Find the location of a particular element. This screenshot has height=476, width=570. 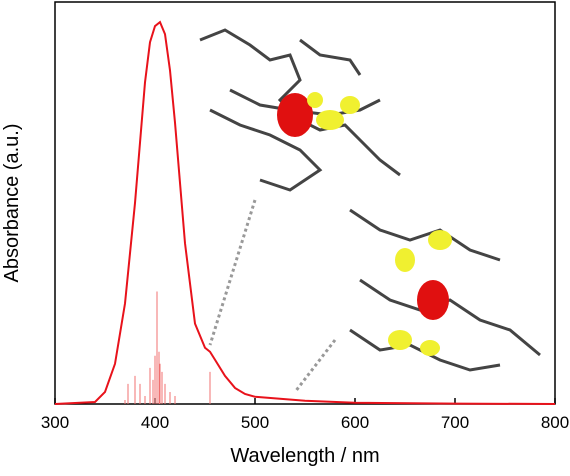

x-axis-label: Wavelength / nm is located at coordinates (304, 456).